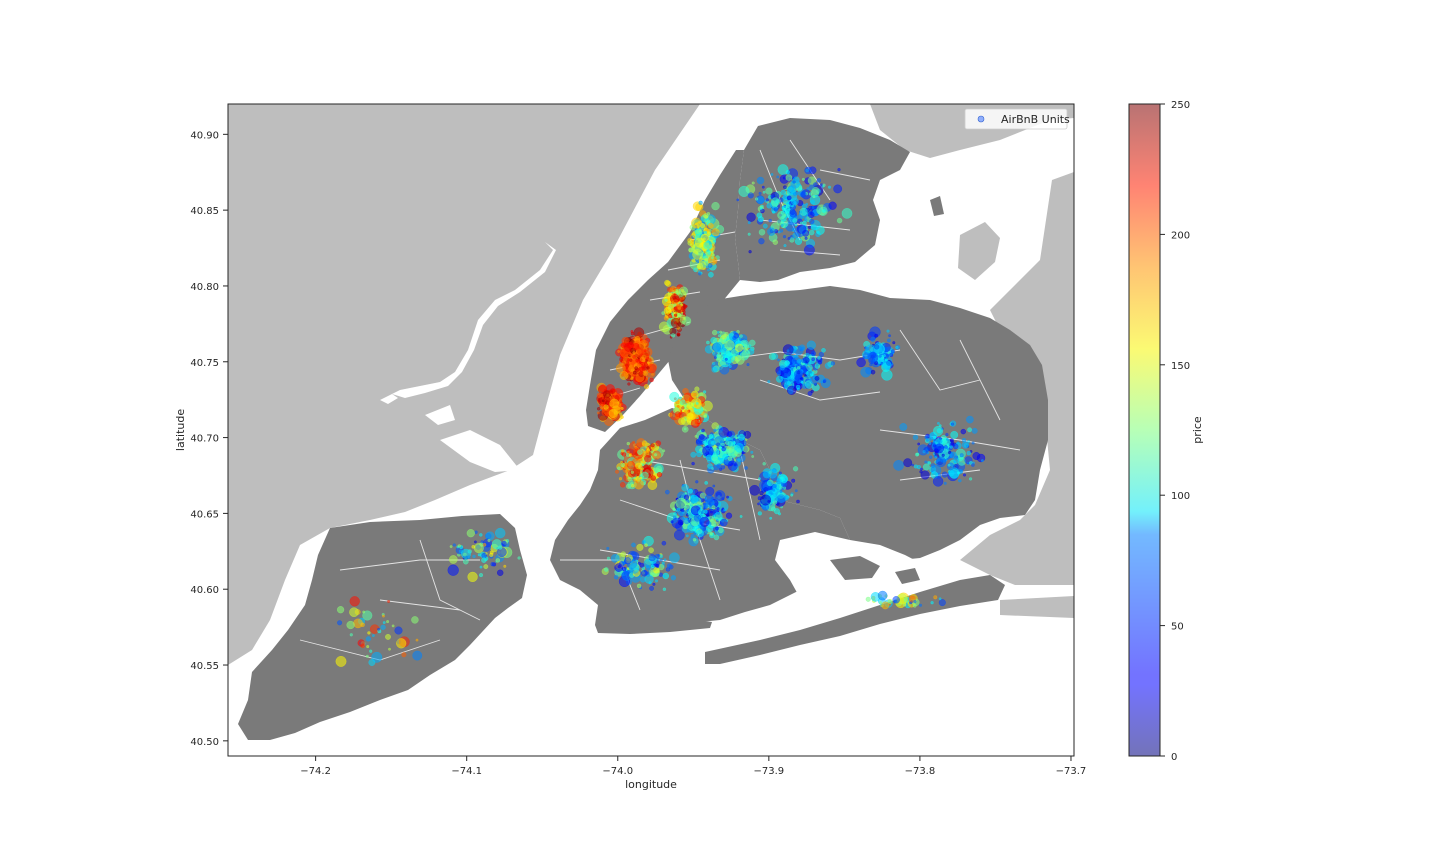 Image resolution: width=1440 pixels, height=868 pixels. I want to click on colorbar-gradient, so click(1144, 430).